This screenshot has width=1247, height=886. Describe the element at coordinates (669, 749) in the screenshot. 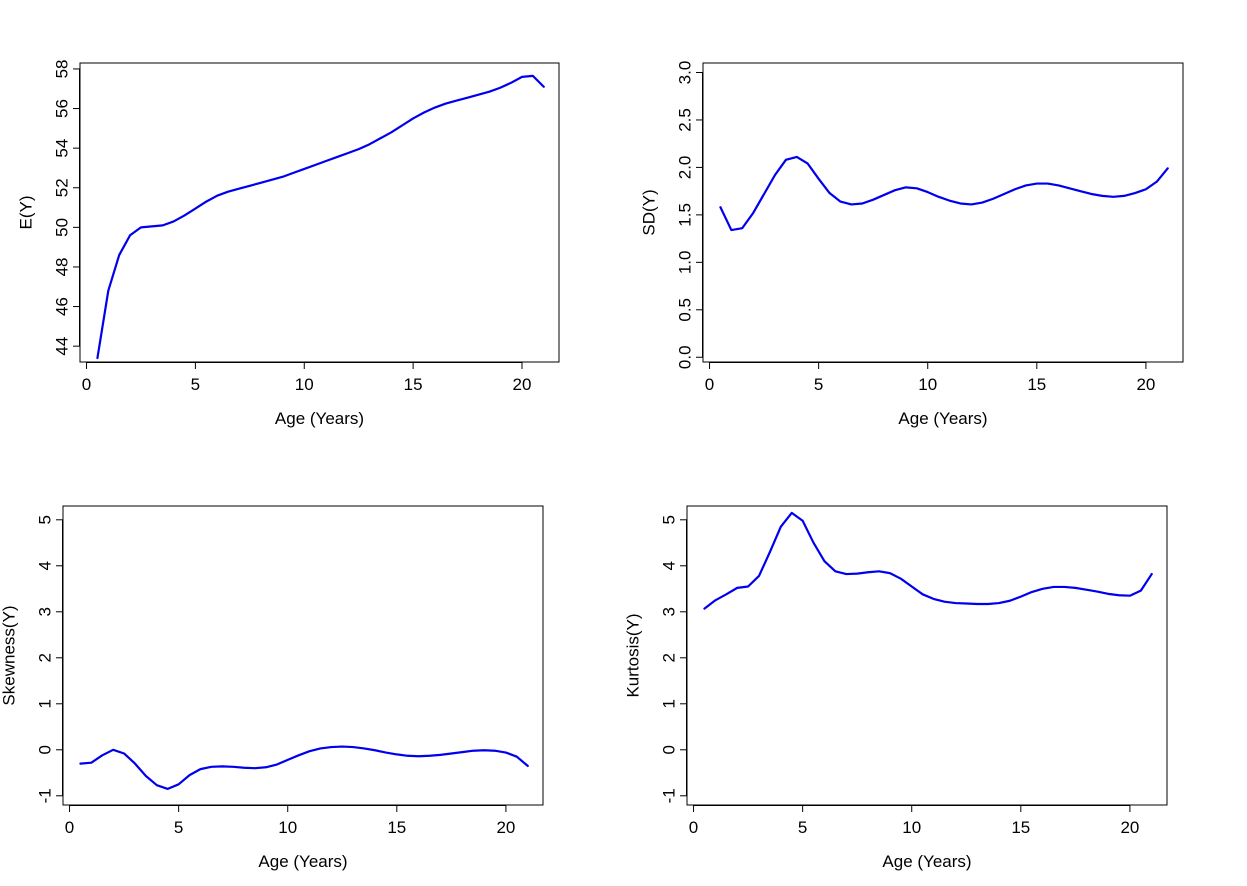

I see `kurtosis-y-tick-label: 0` at that location.